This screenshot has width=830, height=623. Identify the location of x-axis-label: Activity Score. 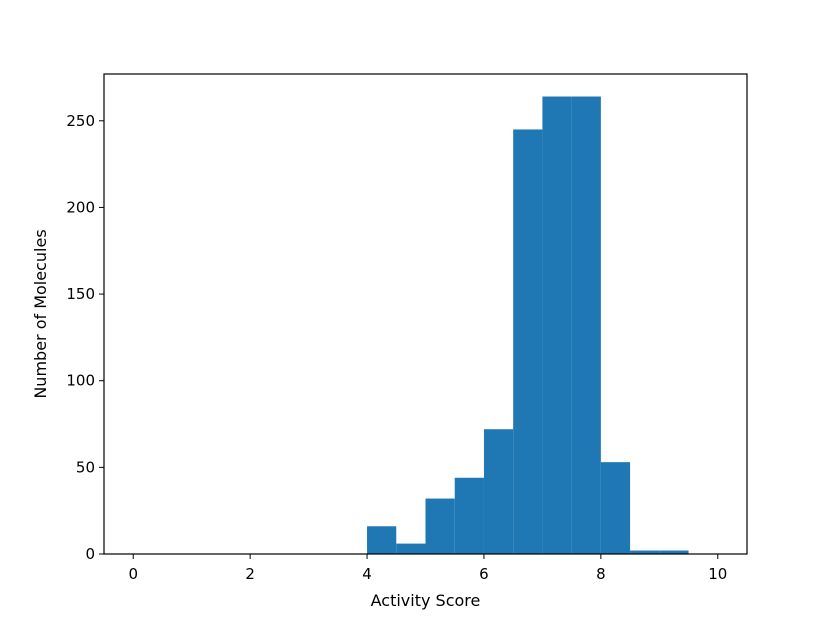
(426, 600).